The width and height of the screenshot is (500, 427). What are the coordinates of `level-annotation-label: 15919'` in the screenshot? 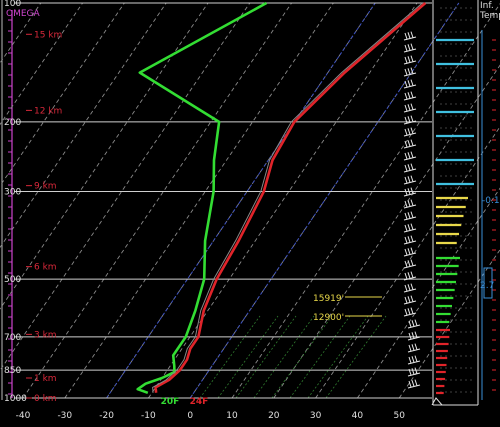 It's located at (328, 299).